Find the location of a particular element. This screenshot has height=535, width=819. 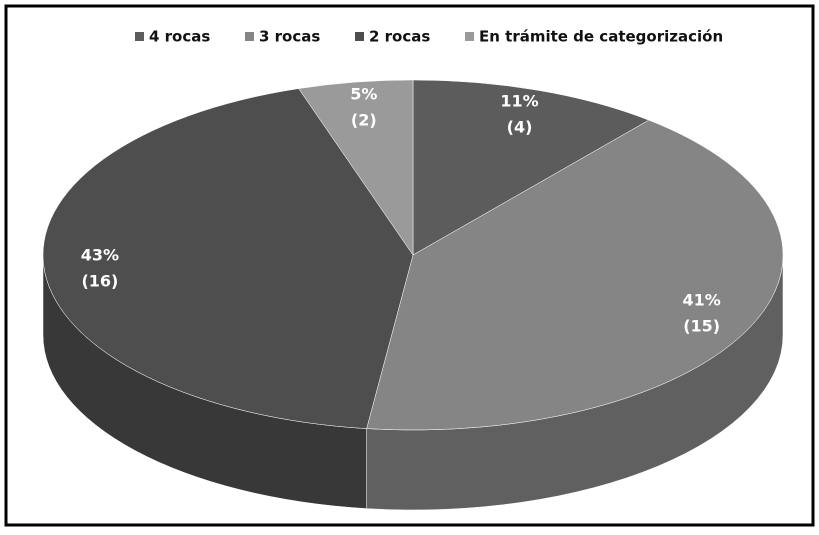

data-label: (15) is located at coordinates (701, 326).